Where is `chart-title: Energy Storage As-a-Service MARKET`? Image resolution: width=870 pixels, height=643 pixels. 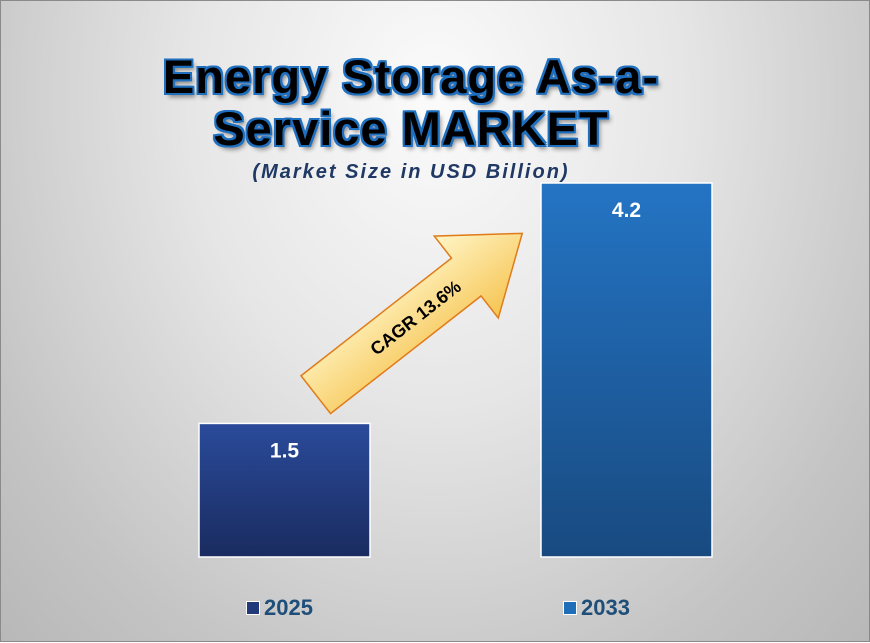
chart-title: Energy Storage As-a-Service MARKET is located at coordinates (411, 102).